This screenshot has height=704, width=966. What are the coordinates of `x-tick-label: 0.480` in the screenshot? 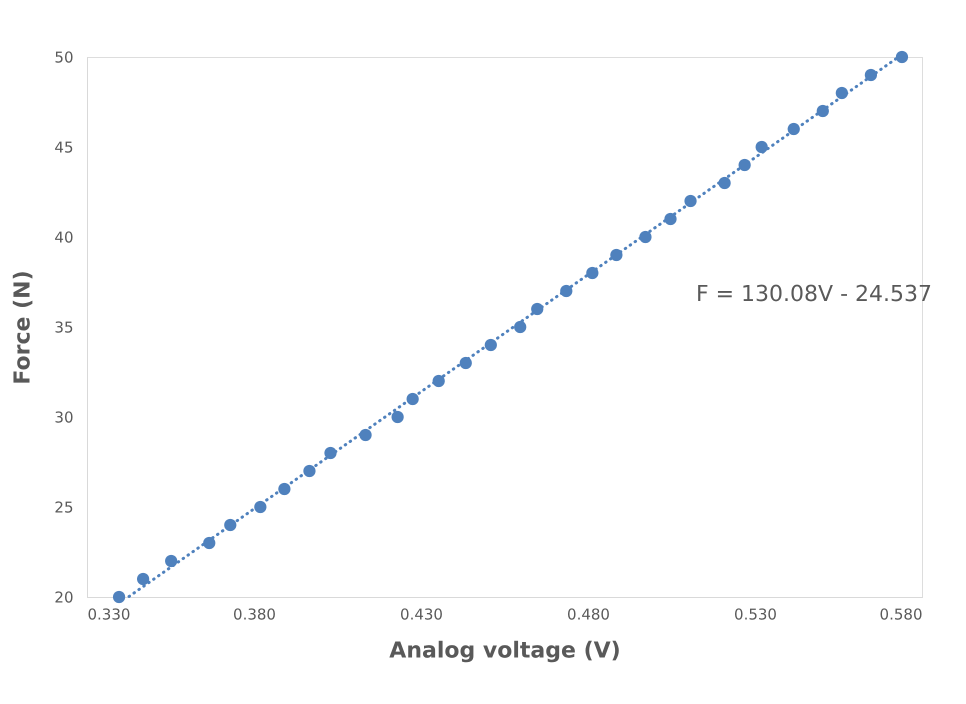 It's located at (588, 615).